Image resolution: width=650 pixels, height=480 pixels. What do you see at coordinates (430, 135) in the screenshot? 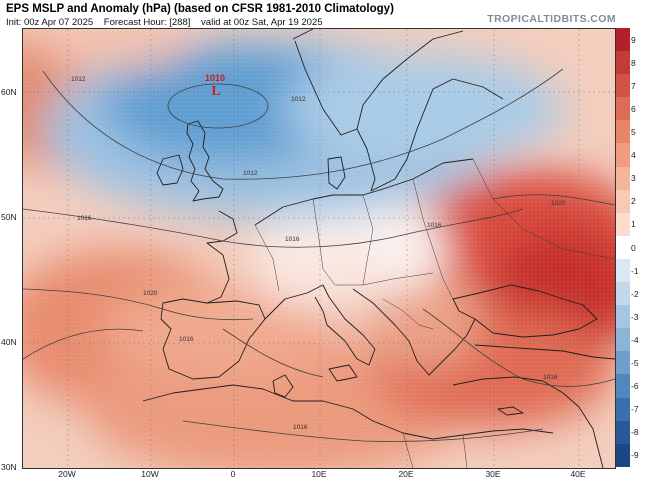
I see `sweden-coast` at bounding box center [430, 135].